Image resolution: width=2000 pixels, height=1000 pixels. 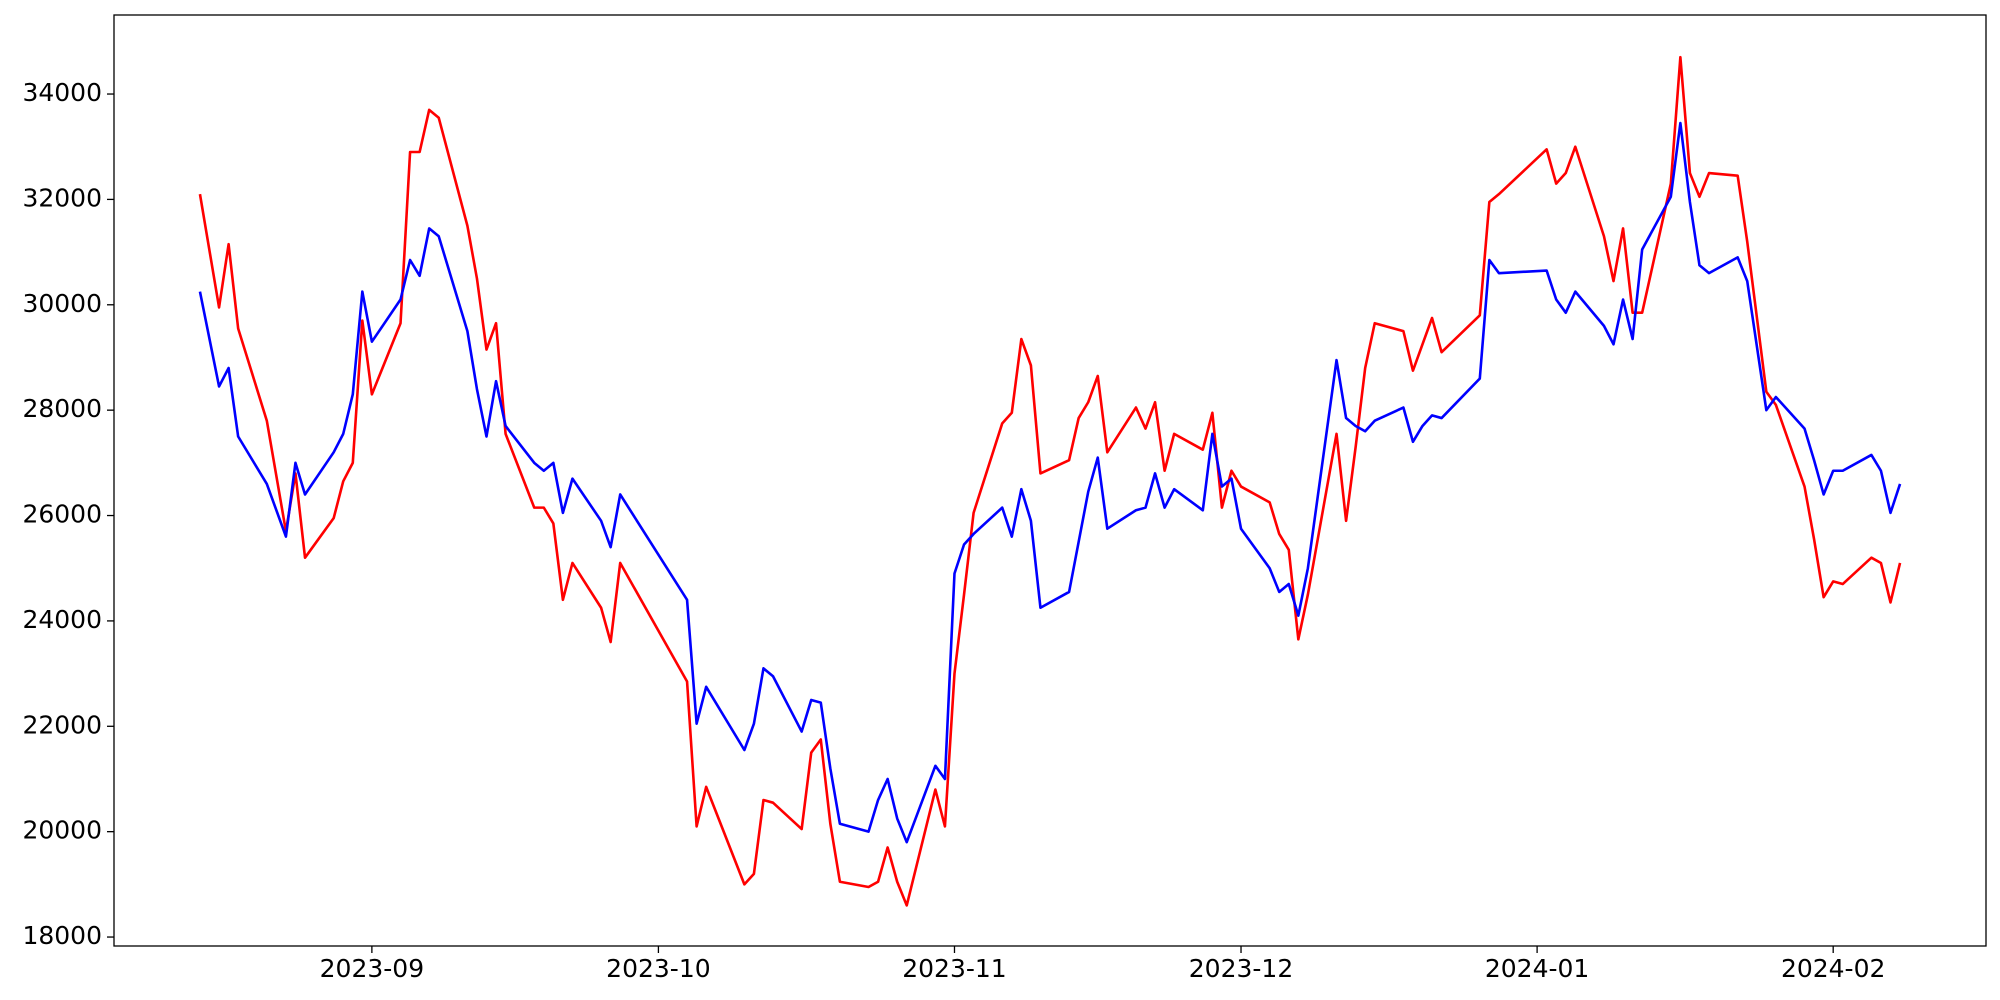 What do you see at coordinates (62, 303) in the screenshot?
I see `y-tick-label: 30000` at bounding box center [62, 303].